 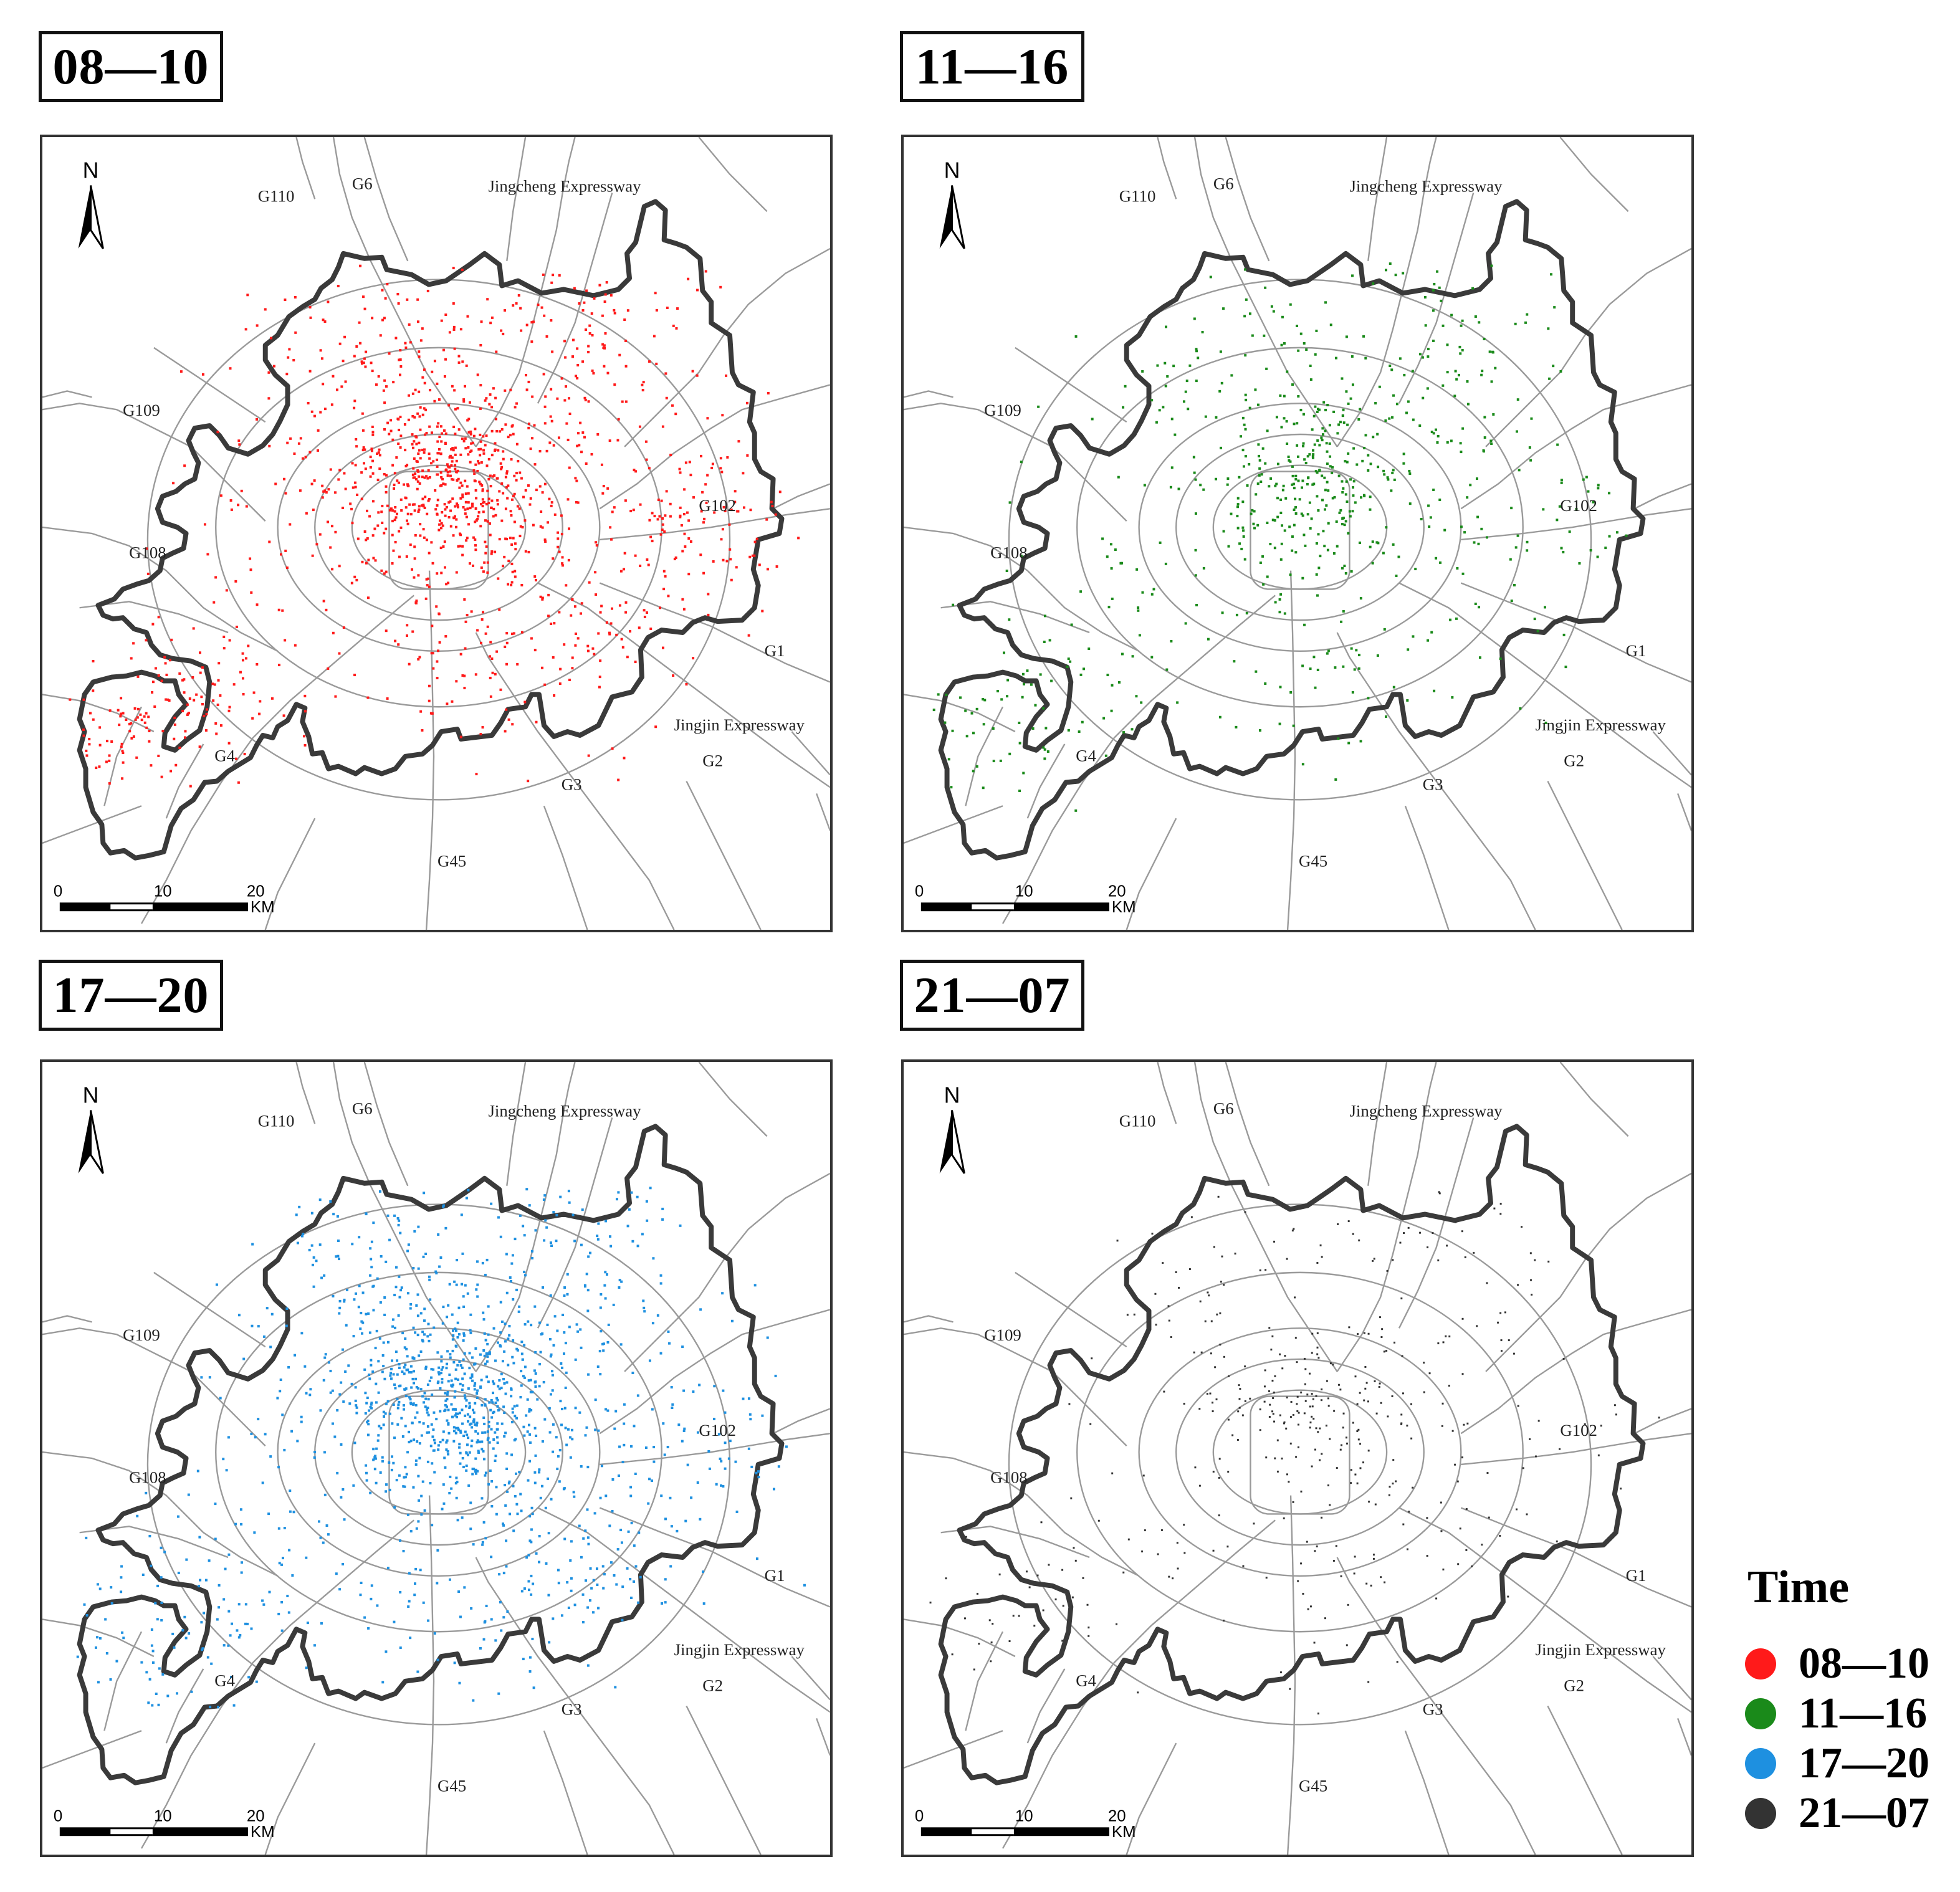 I want to click on road-label-jingcheng: Jingcheng Expressway, so click(x=1426, y=185).